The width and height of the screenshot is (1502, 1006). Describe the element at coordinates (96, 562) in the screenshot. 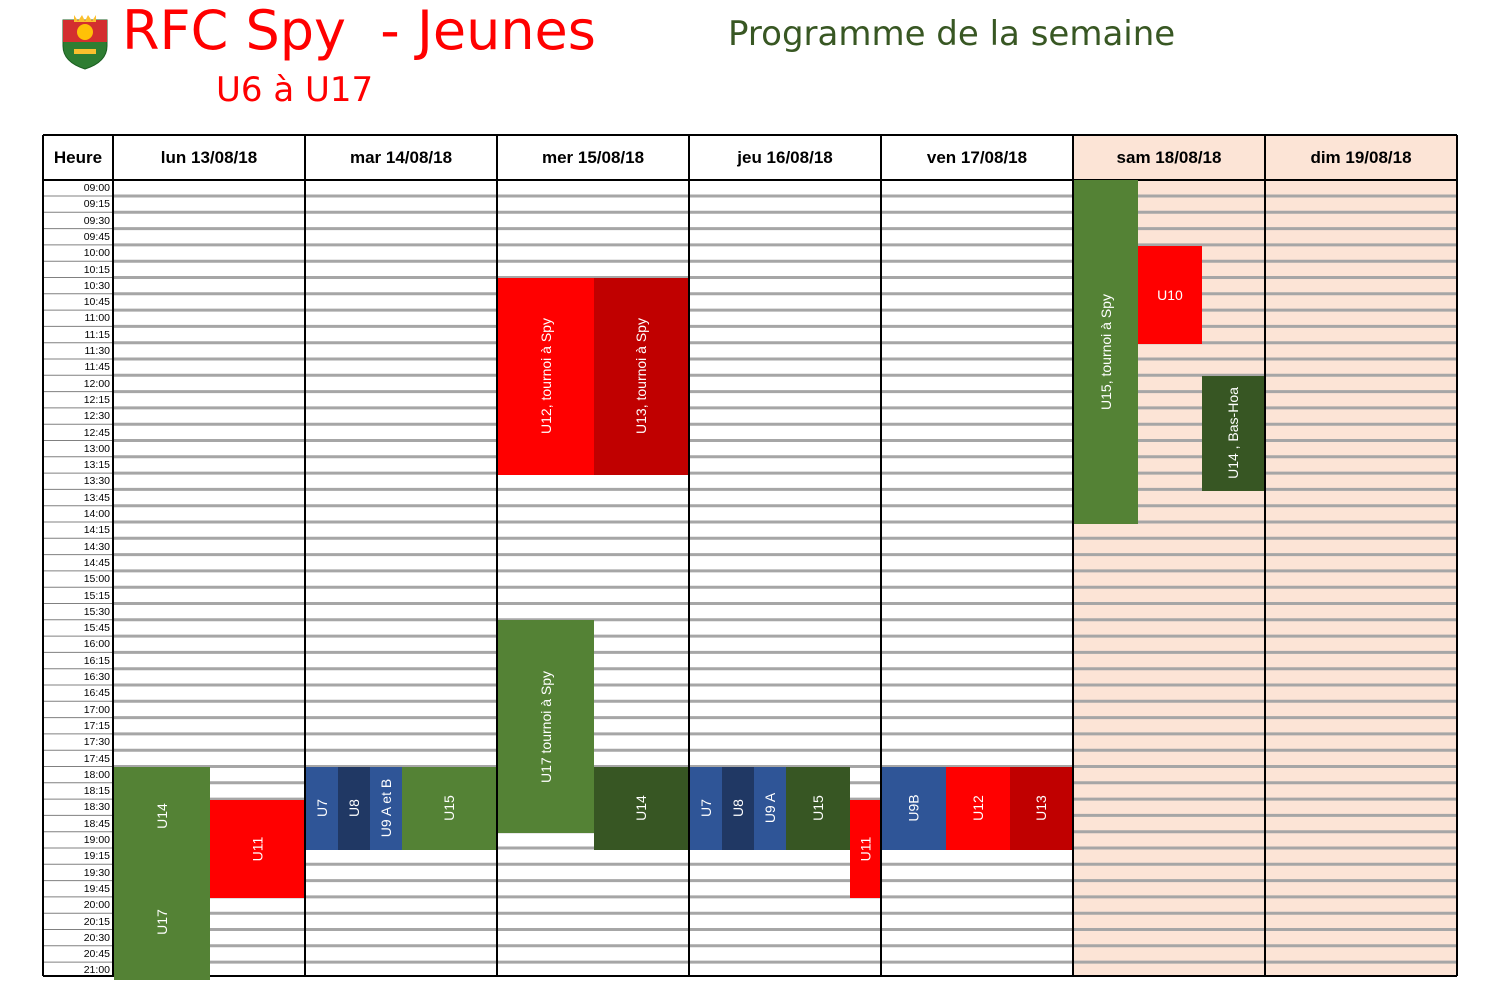

I see `time-label: 14:45` at that location.